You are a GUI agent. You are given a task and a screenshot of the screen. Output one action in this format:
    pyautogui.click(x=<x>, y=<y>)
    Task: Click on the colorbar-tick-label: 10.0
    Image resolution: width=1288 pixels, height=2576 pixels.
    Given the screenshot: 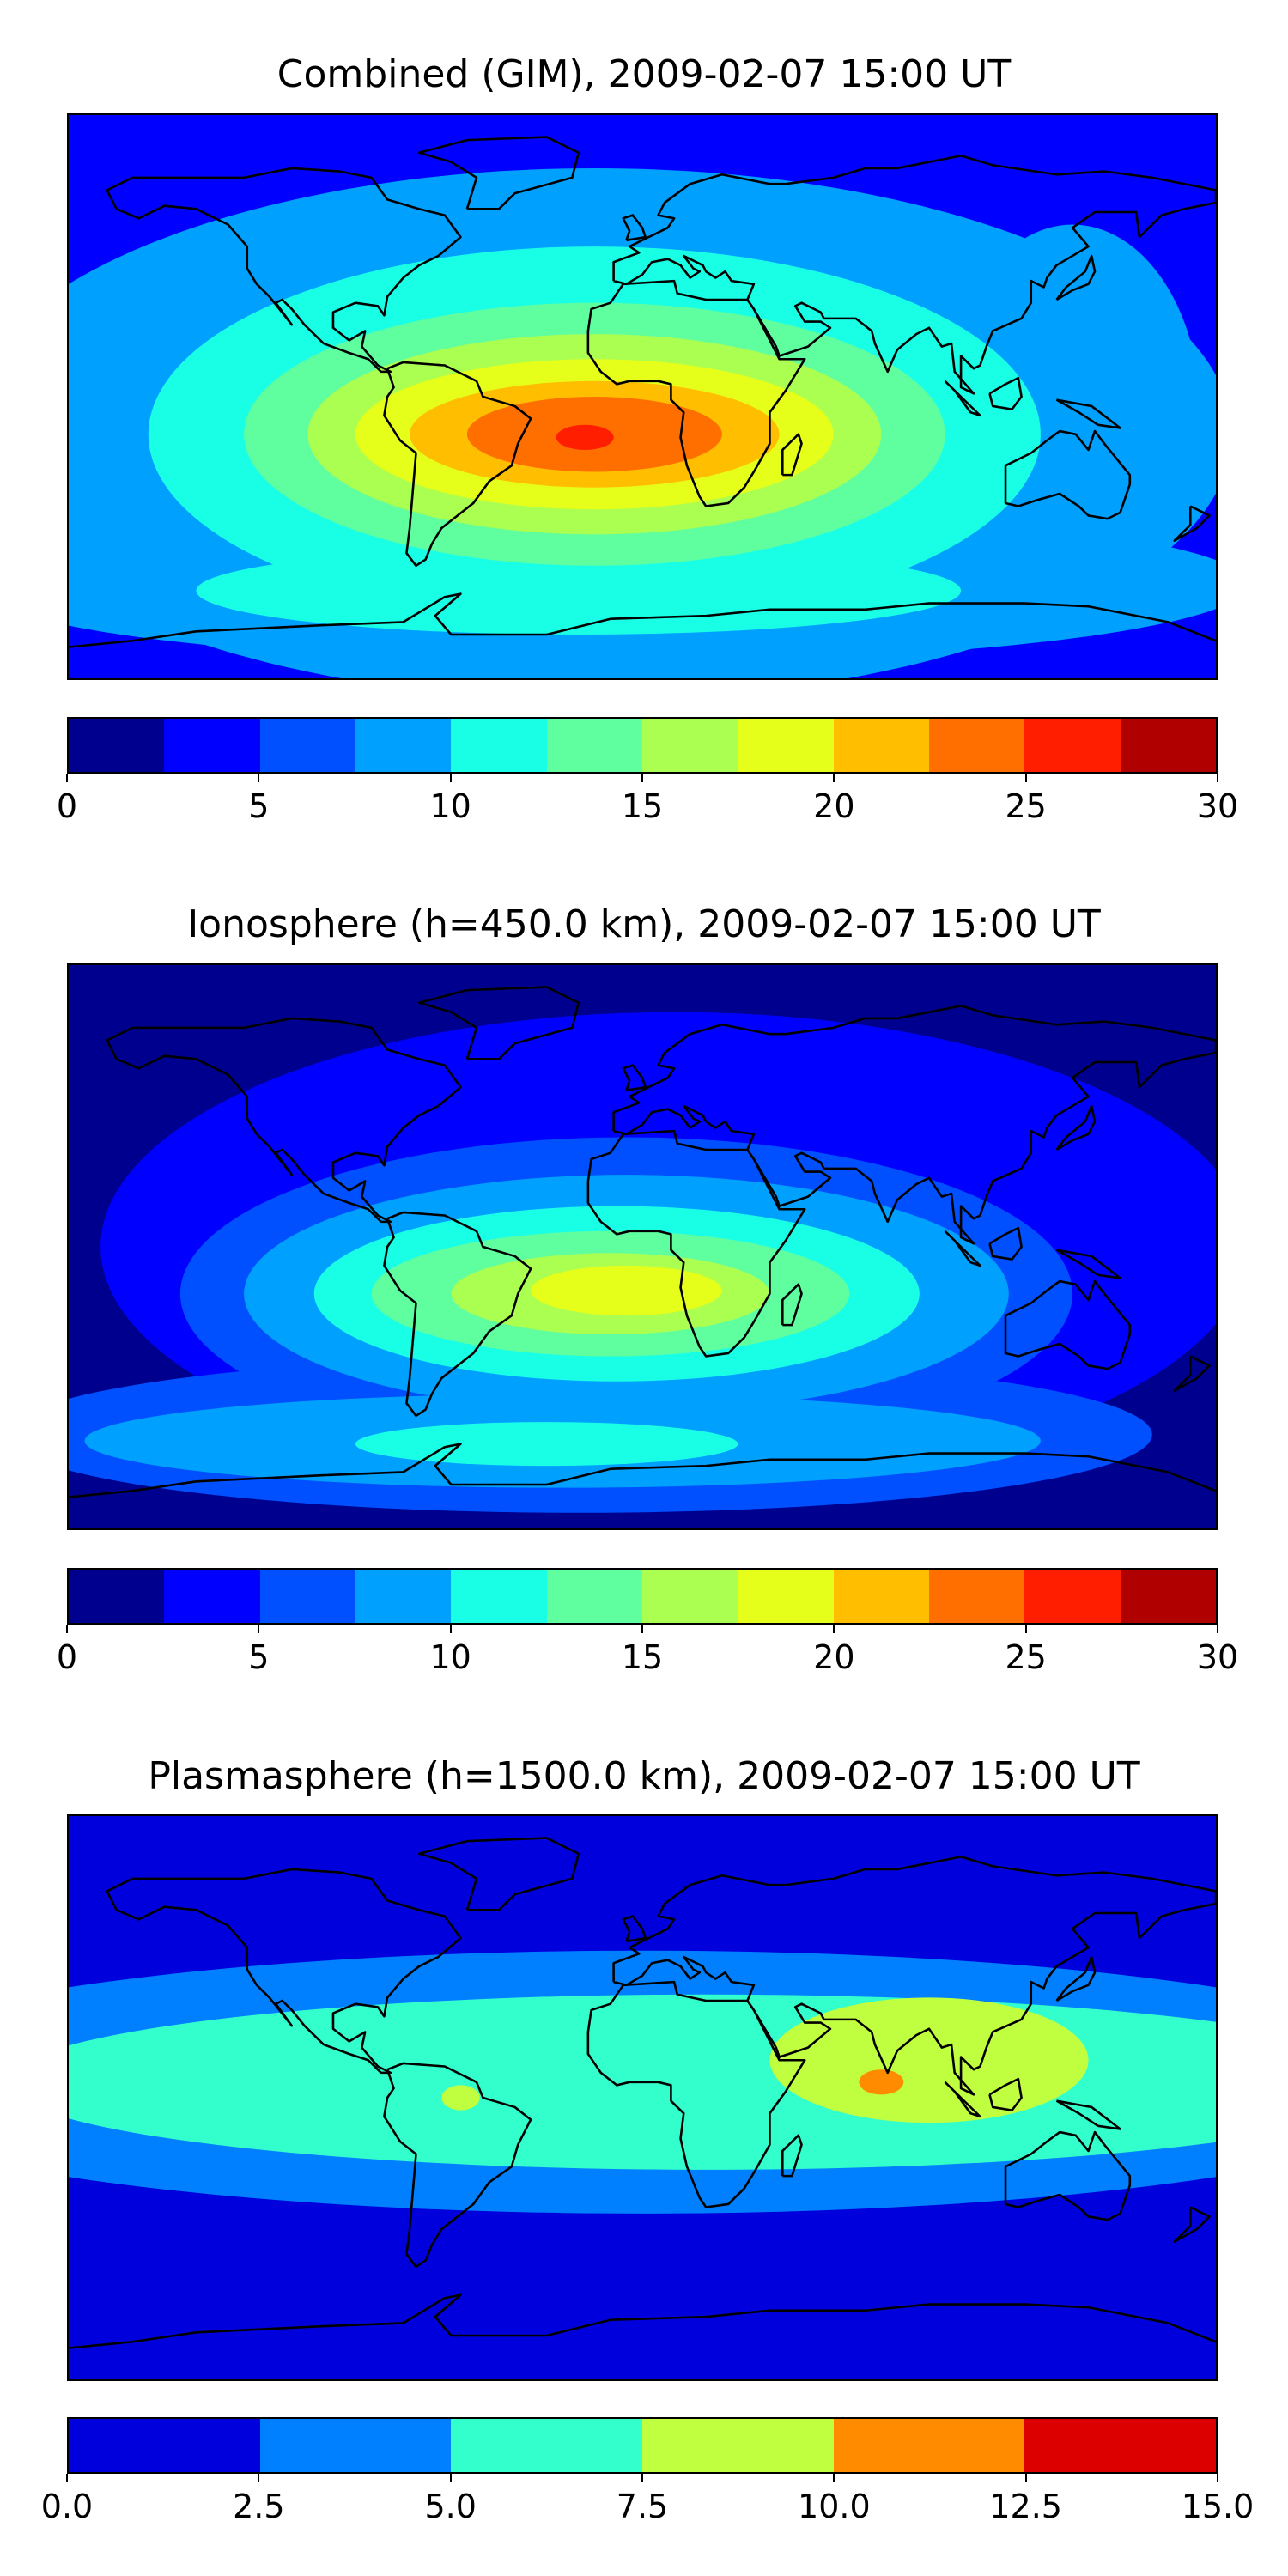 What is the action you would take?
    pyautogui.click(x=834, y=2507)
    